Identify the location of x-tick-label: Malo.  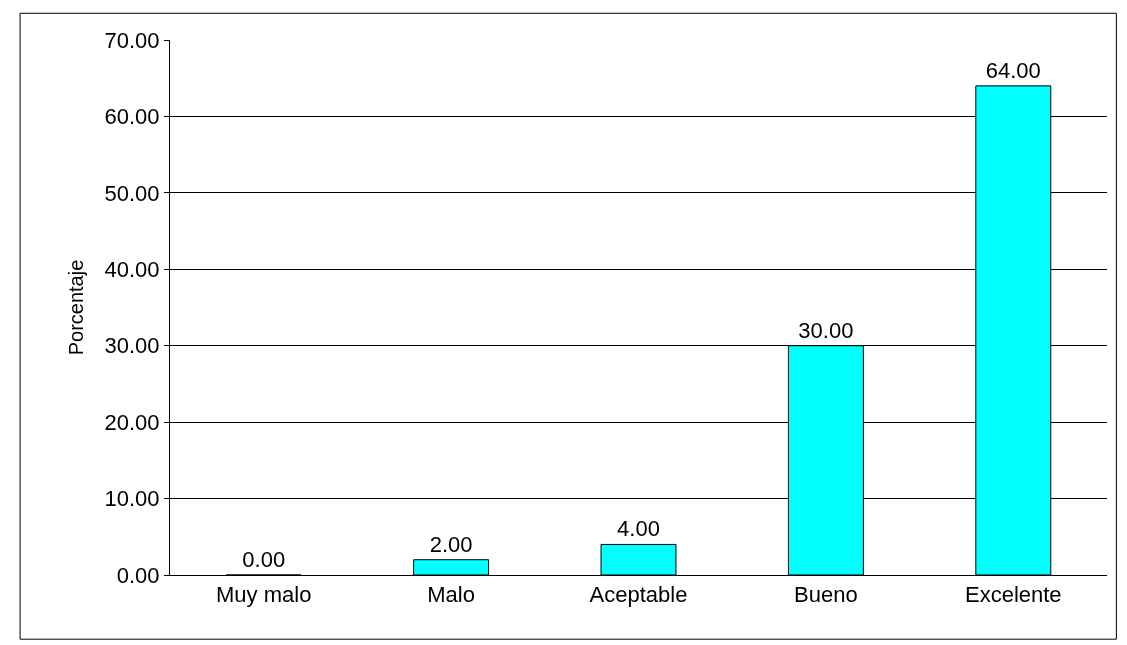
(451, 595).